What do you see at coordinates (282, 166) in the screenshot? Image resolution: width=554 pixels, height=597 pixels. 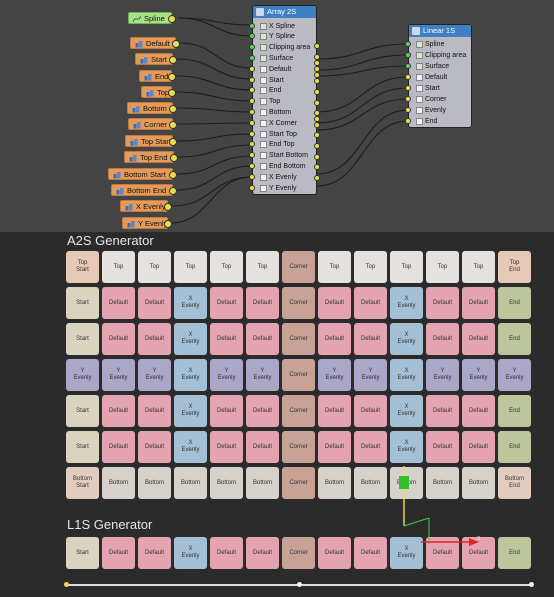 I see `array-port-end-bottom: End Bottom` at bounding box center [282, 166].